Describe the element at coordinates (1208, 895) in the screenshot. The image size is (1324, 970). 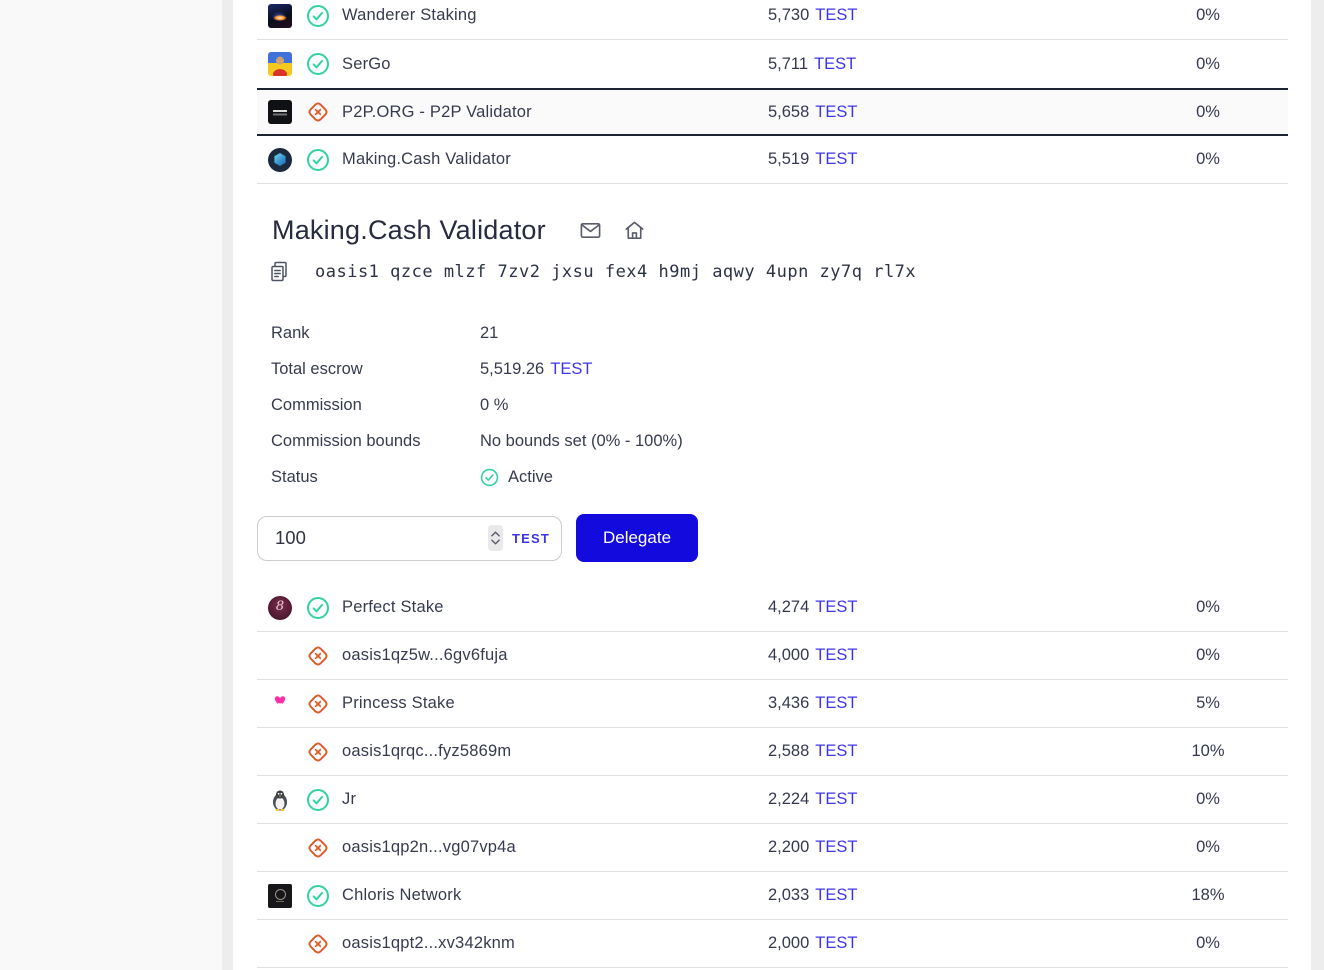
I see `fee-value: 18%` at that location.